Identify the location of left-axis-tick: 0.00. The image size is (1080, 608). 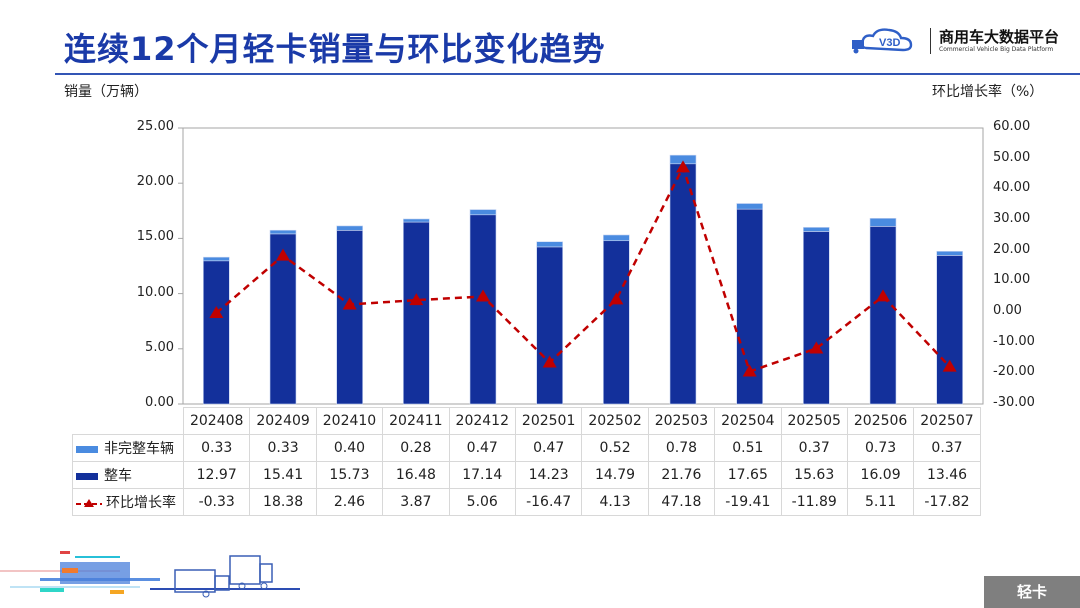
(159, 402).